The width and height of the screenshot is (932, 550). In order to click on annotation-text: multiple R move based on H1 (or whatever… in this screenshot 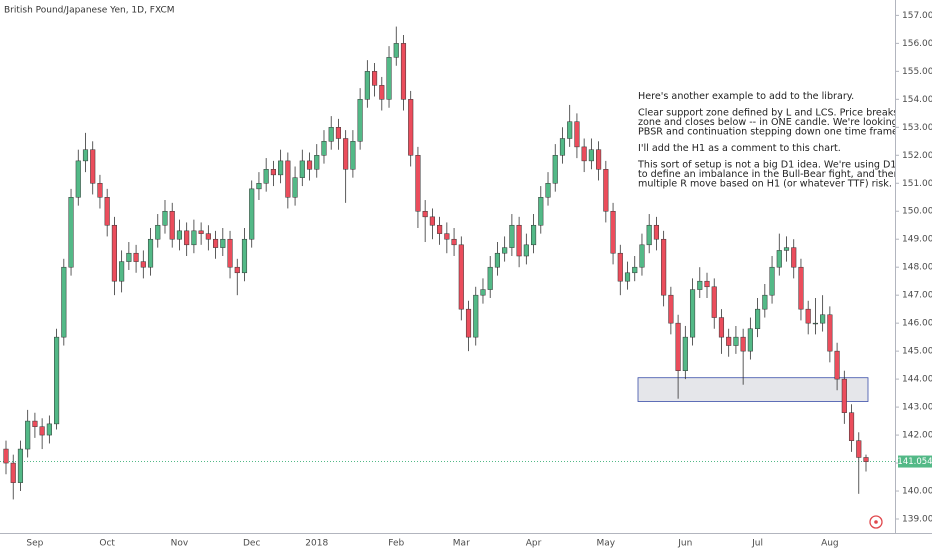, I will do `click(765, 184)`.